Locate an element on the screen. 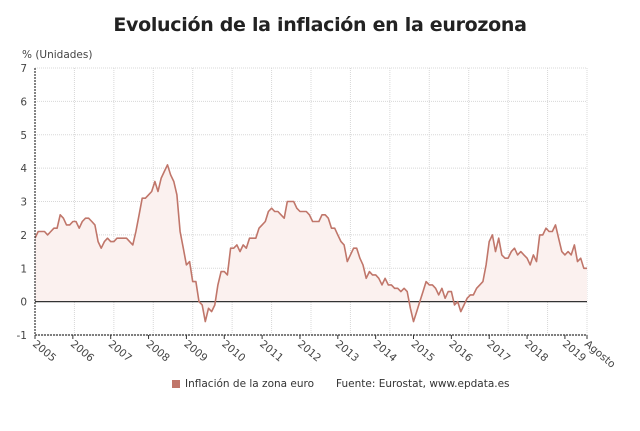 This screenshot has height=431, width=640. y-tick-label: 1 is located at coordinates (23, 269).